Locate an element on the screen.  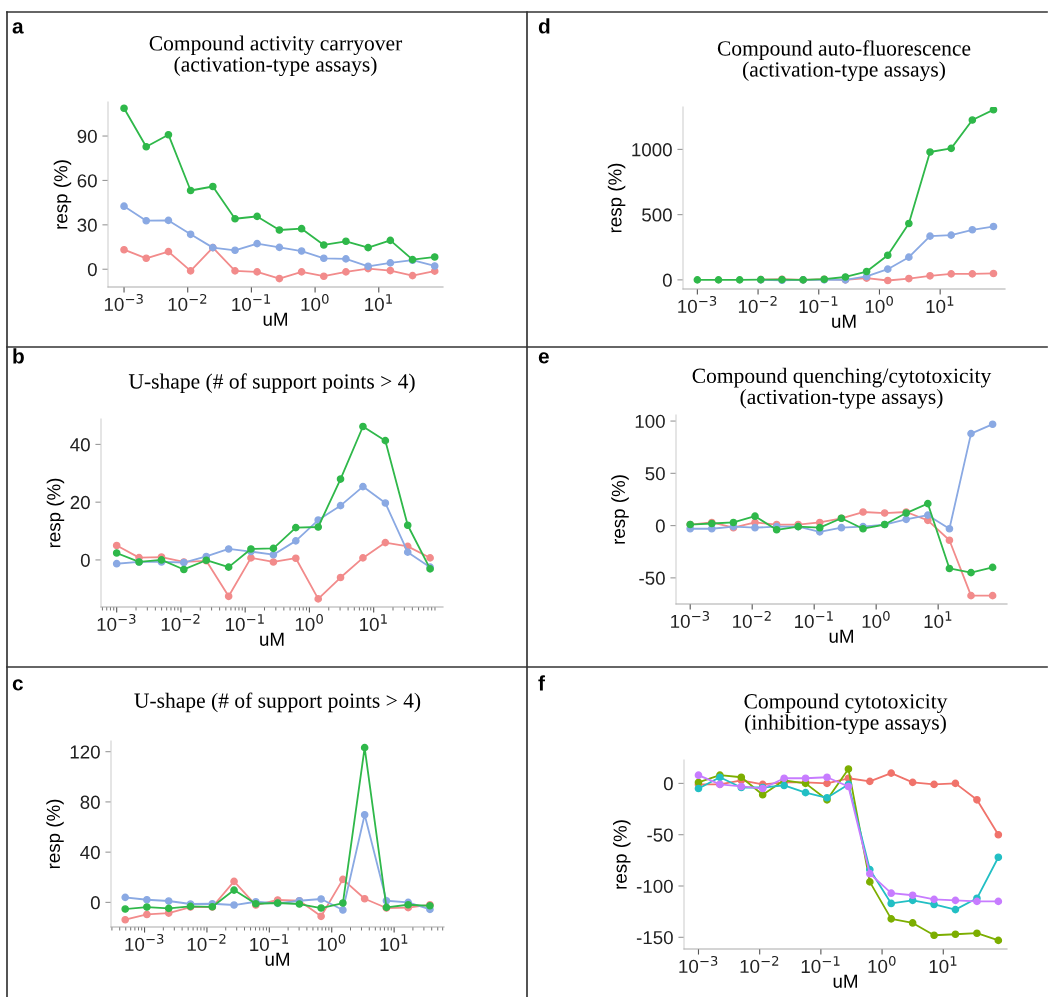
y-tick-label: 50 is located at coordinates (655, 474).